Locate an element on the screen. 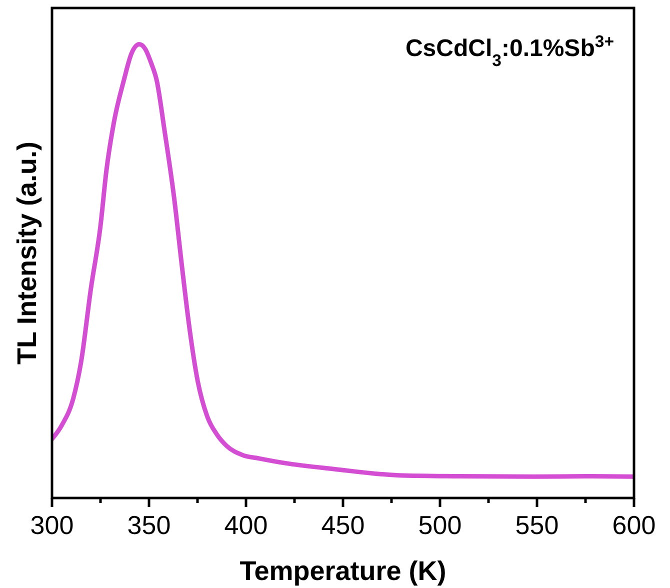  x-tick-label: 600 is located at coordinates (634, 525).